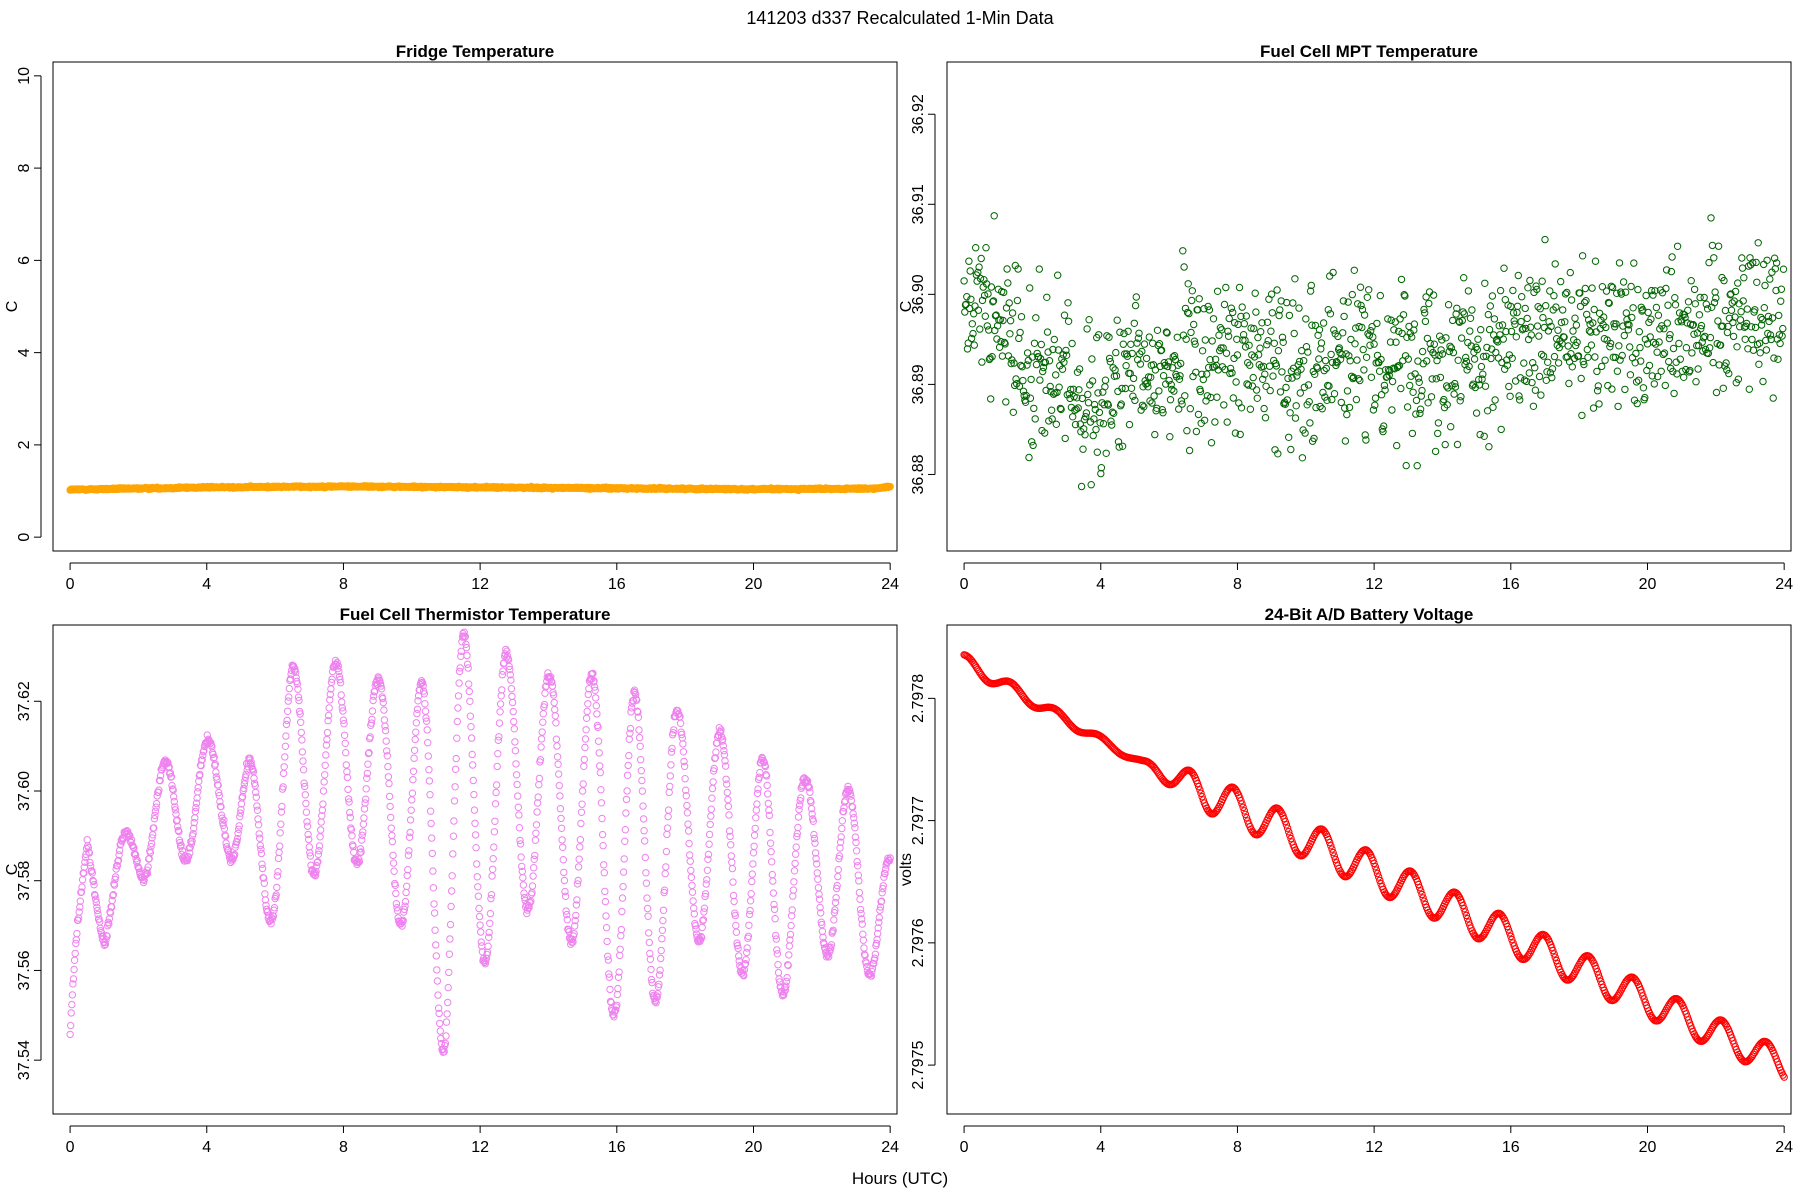 The height and width of the screenshot is (1200, 1800). I want to click on x-tick-label: 16, so click(1511, 1147).